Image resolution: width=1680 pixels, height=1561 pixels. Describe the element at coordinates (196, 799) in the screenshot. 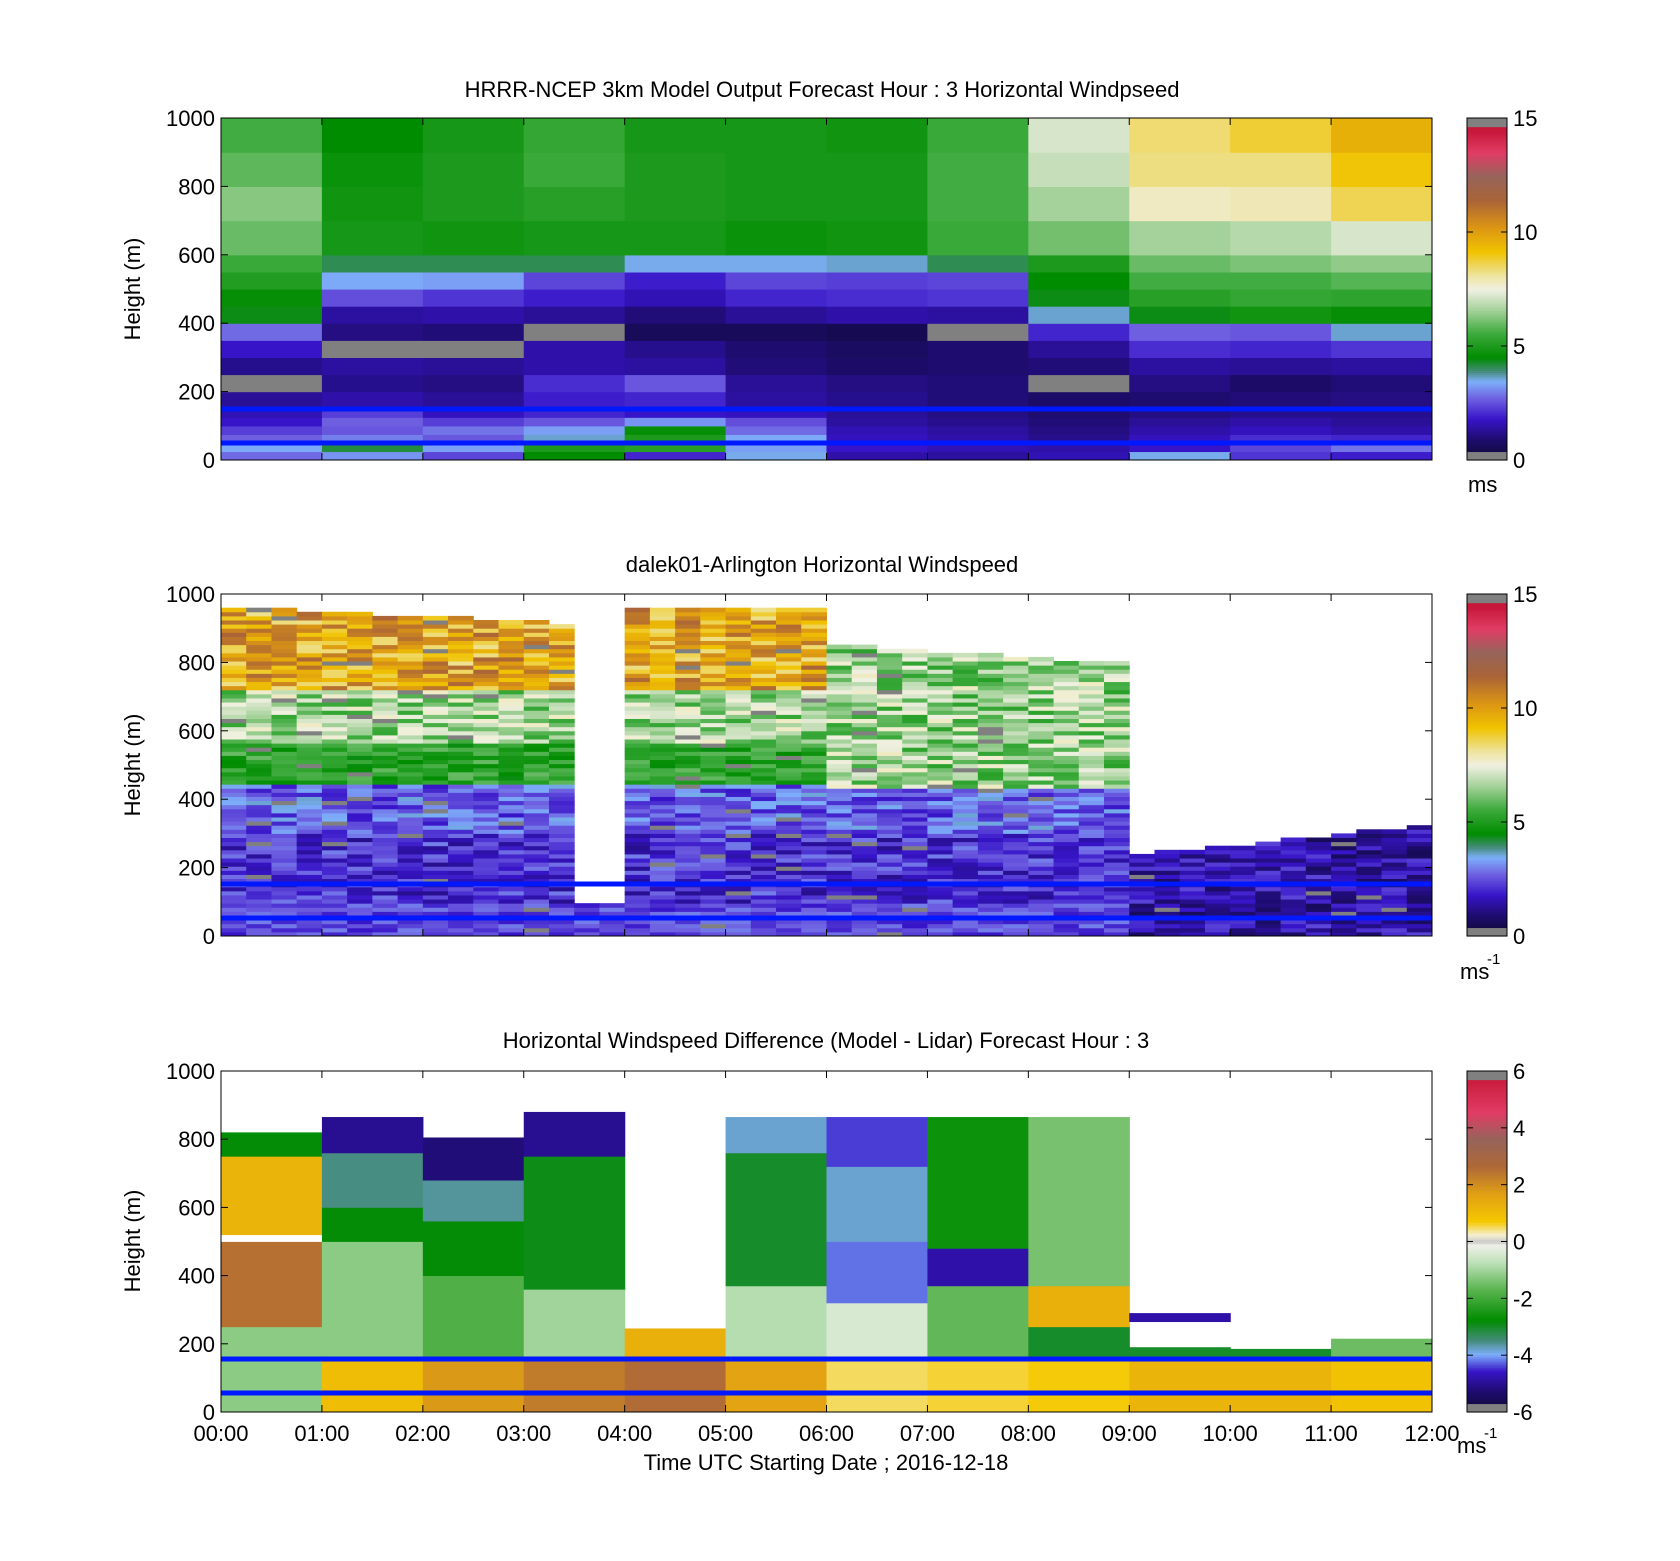

I see `y-tick-label: 400` at that location.